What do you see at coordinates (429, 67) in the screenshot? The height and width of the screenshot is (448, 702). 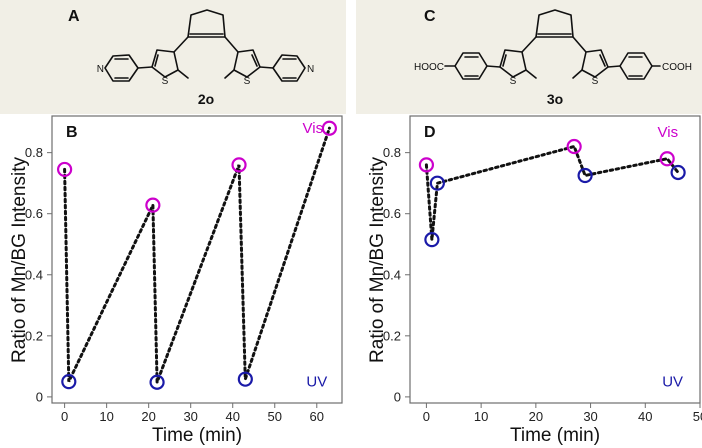 I see `carboxyl-label-left: HOOC` at bounding box center [429, 67].